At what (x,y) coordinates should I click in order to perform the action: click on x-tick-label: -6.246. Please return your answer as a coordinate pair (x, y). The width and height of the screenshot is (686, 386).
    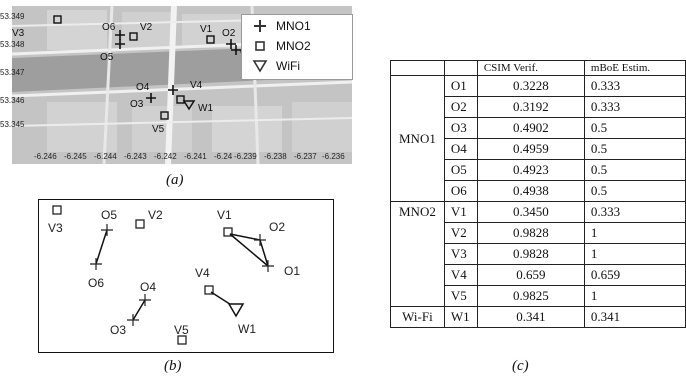
    Looking at the image, I should click on (45, 156).